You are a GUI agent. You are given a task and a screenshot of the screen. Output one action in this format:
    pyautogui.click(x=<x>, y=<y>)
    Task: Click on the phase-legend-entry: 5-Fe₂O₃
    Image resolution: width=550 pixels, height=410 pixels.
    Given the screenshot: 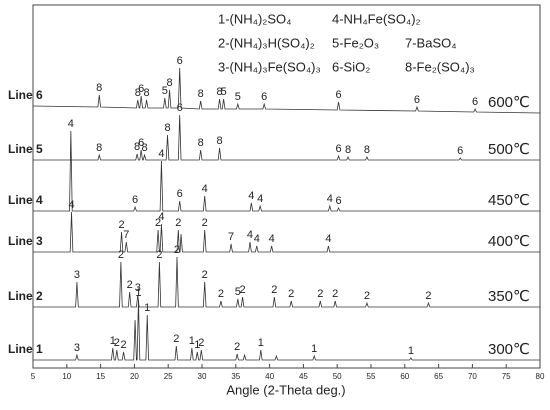 What is the action you would take?
    pyautogui.click(x=355, y=42)
    